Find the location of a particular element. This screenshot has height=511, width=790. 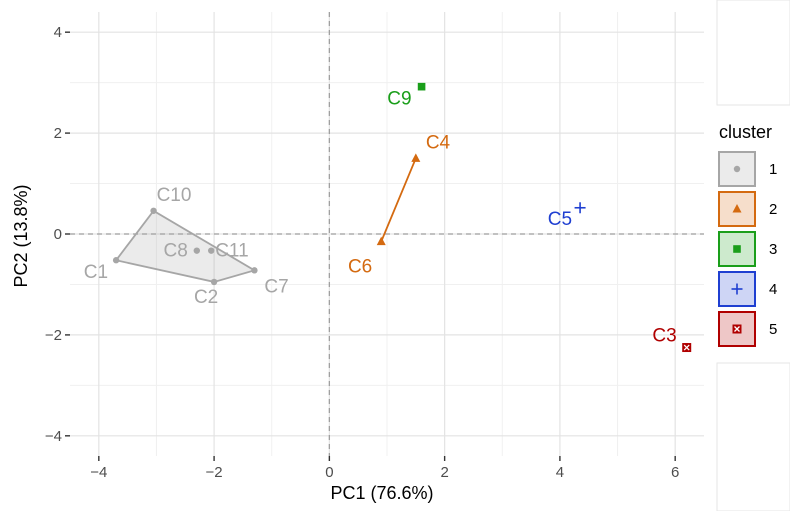

y-tick-label: 2 is located at coordinates (58, 133).